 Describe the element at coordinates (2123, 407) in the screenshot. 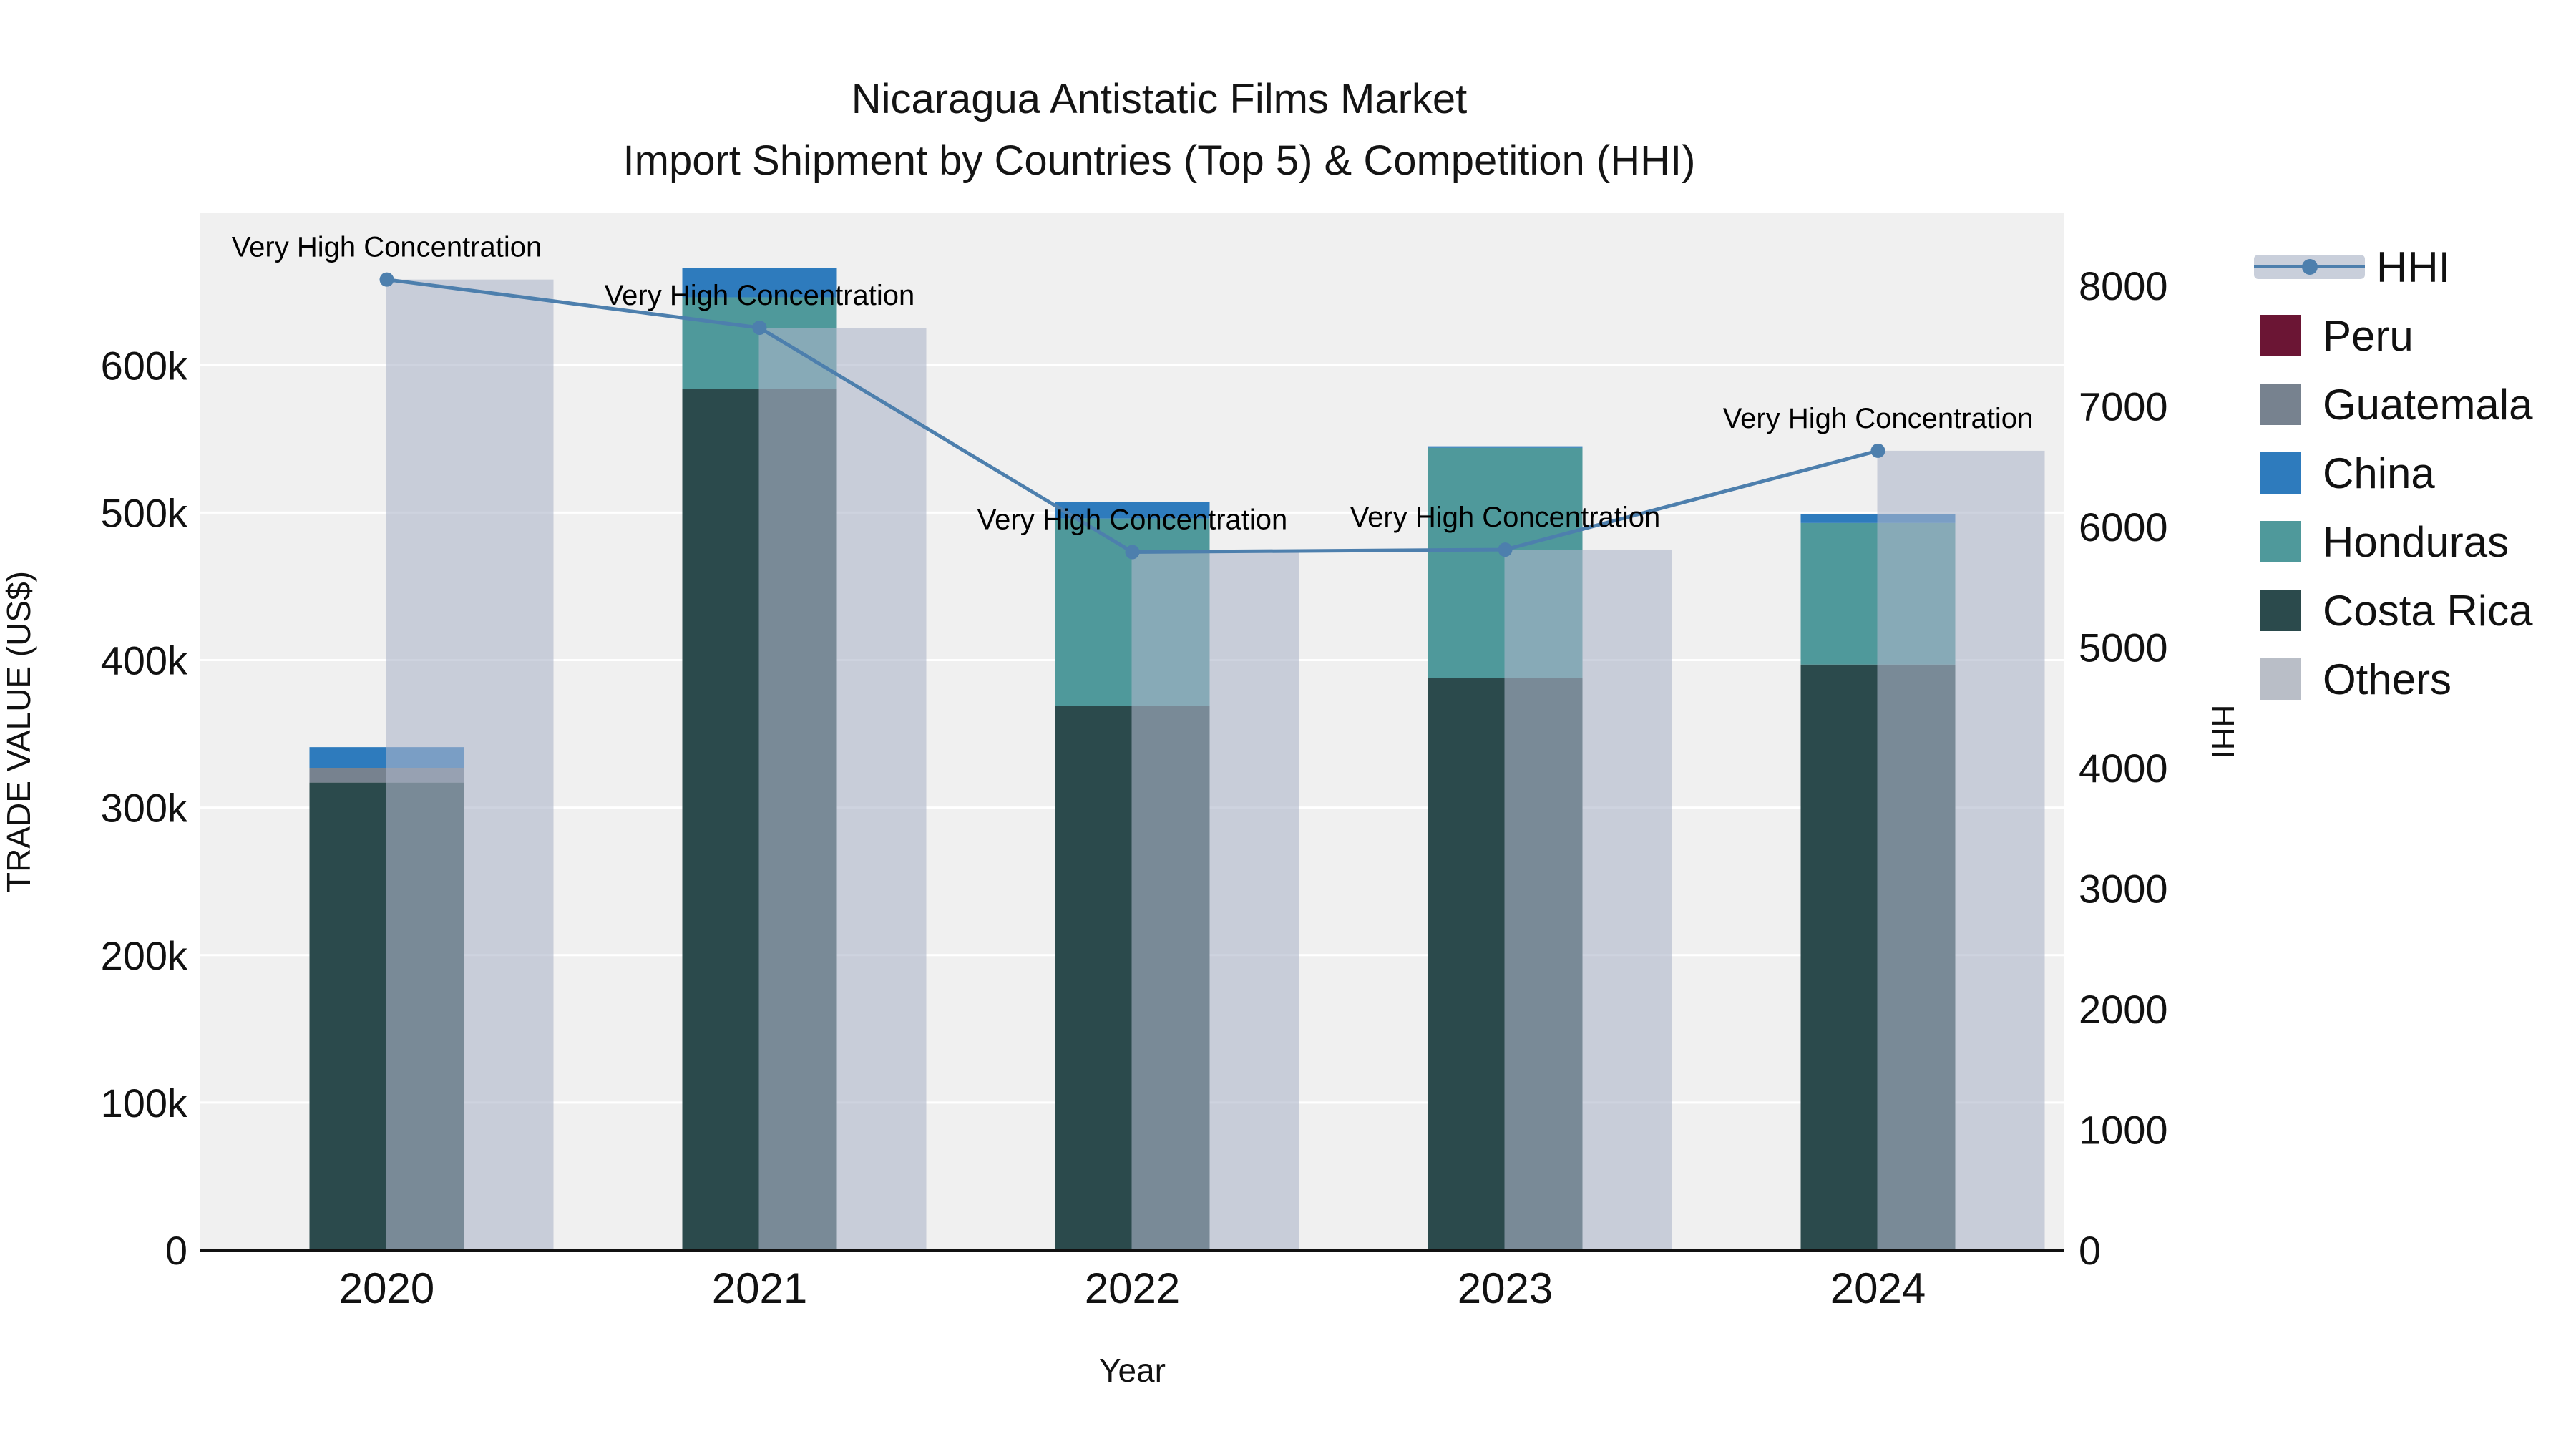

I see `y-right-tick-label: 7000` at that location.